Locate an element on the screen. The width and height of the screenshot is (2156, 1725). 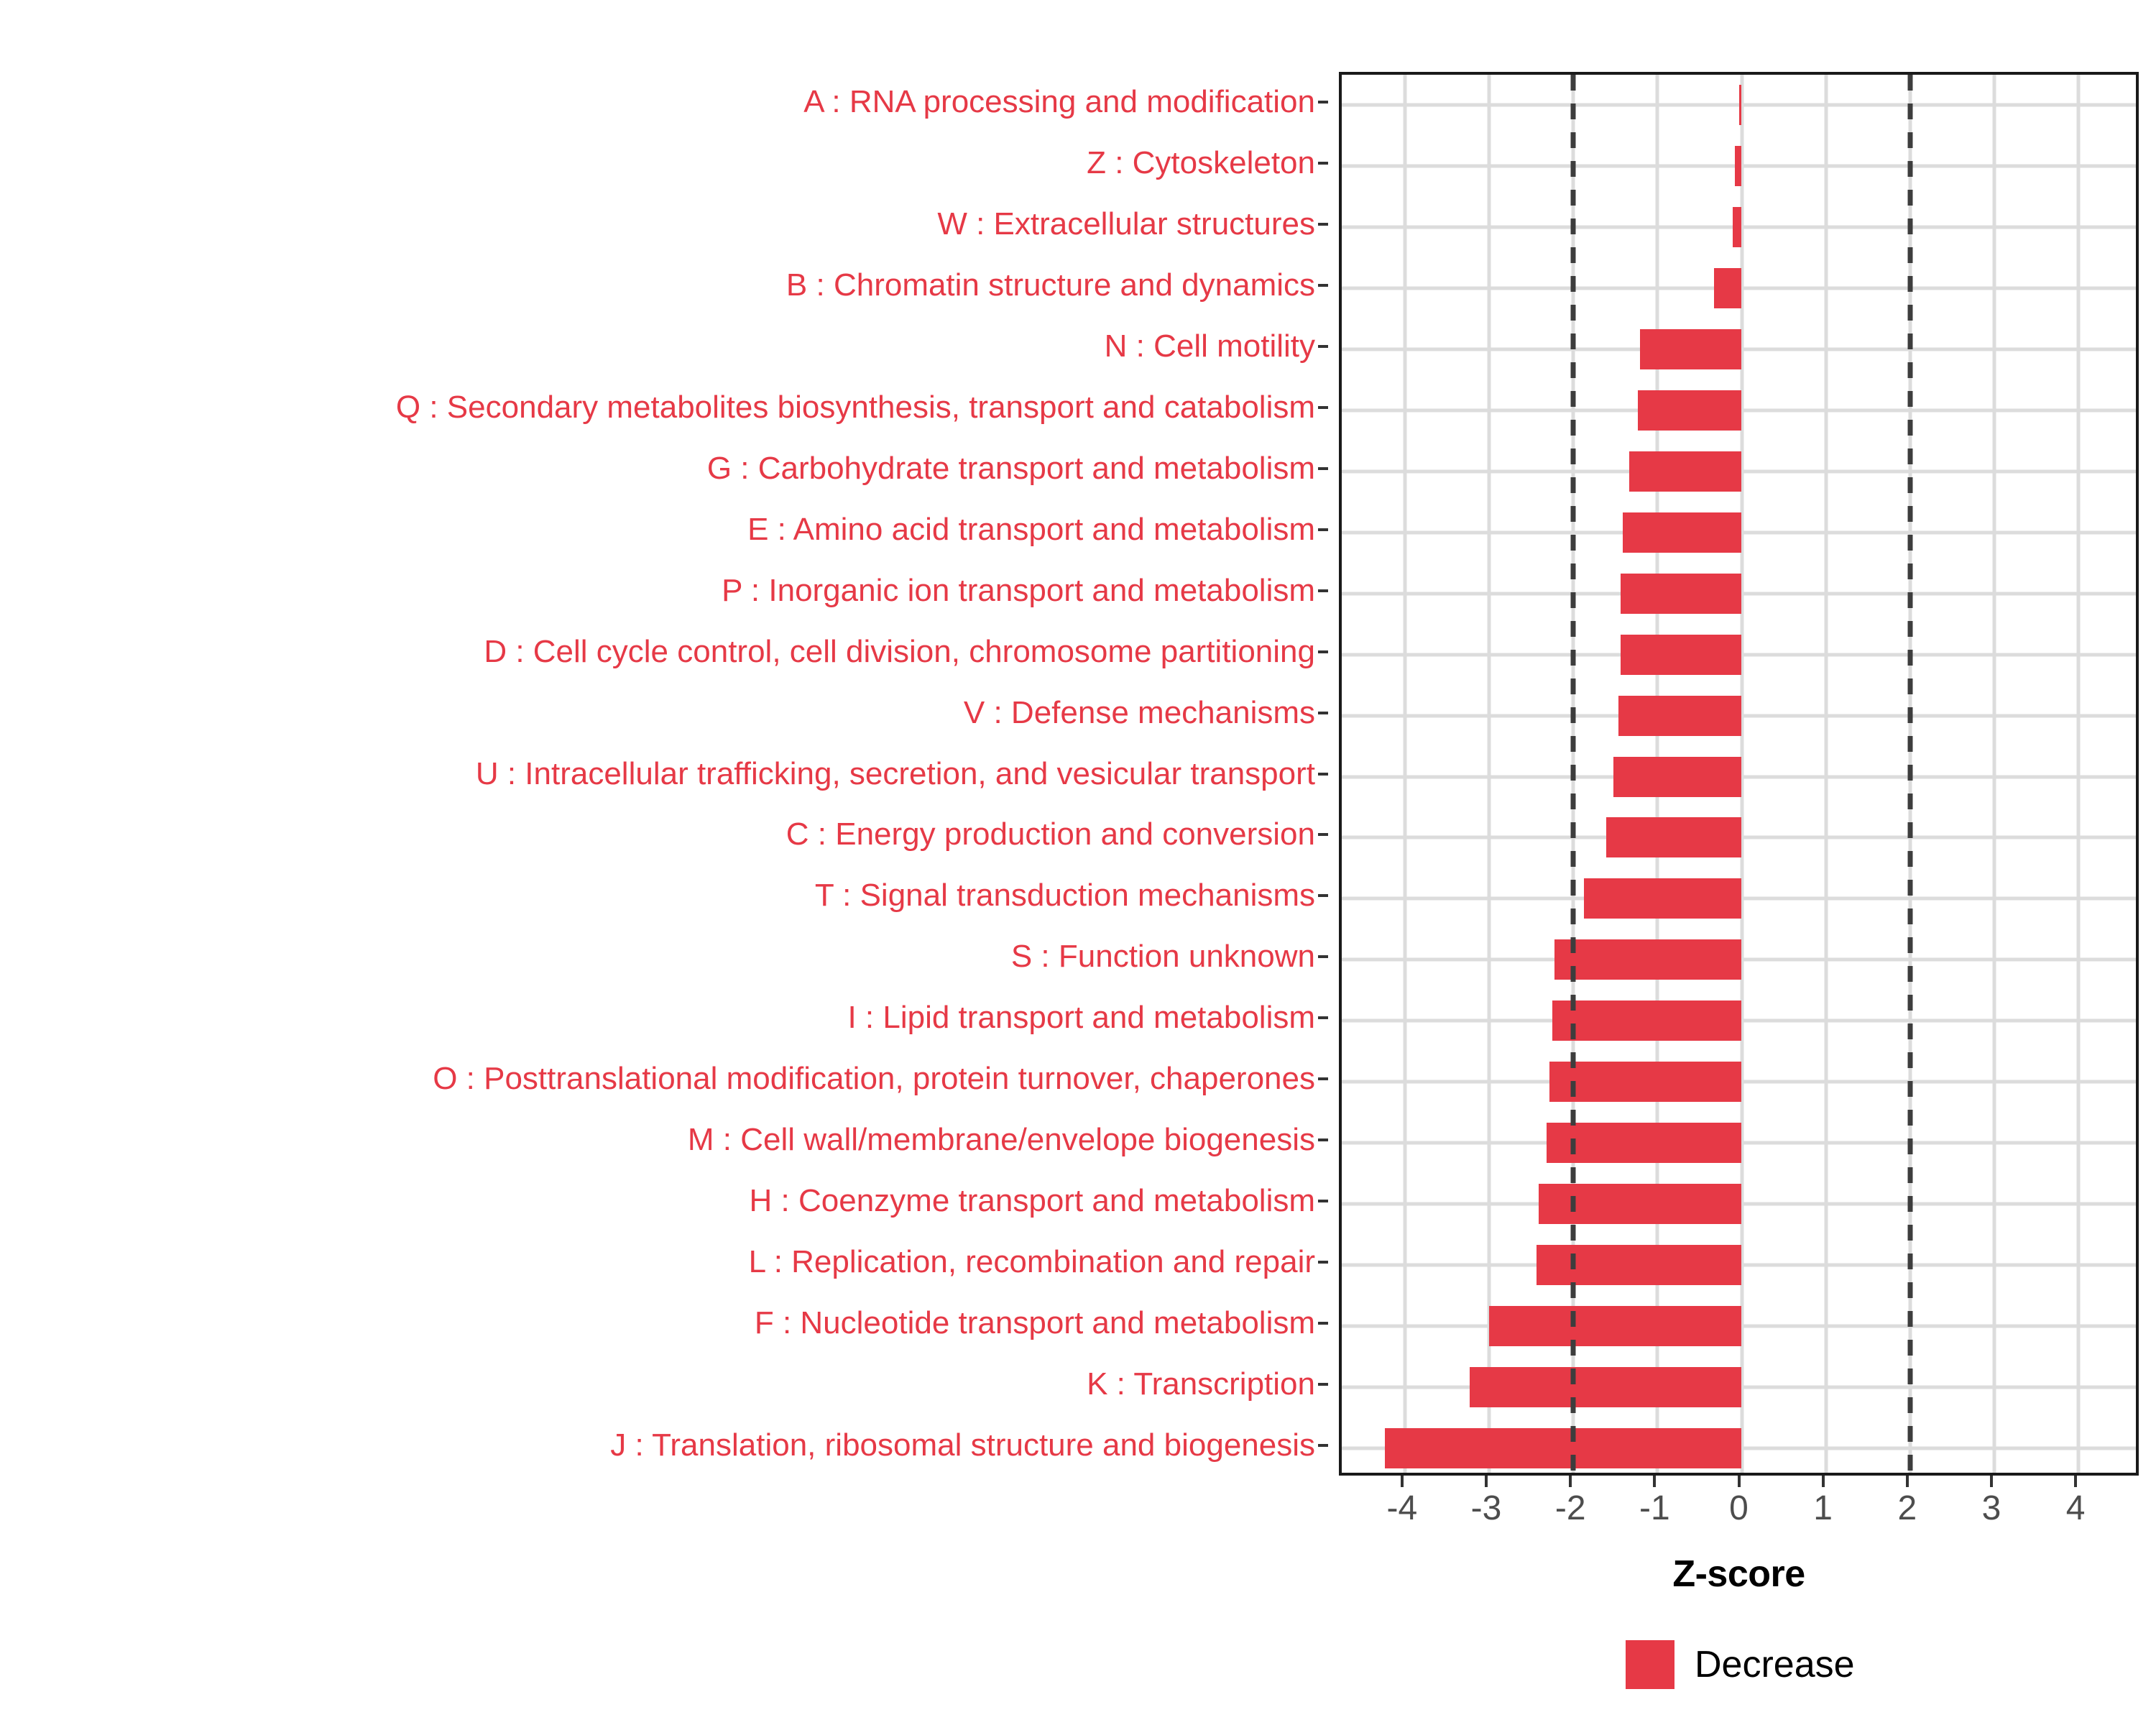
x-axis-tick-label: -2 is located at coordinates (1570, 1508).